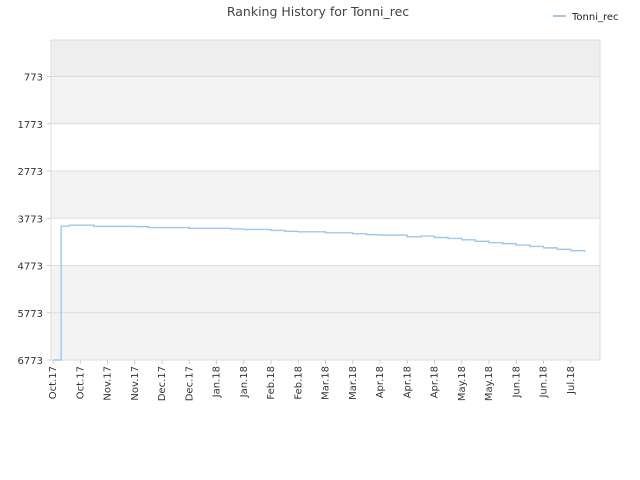 This screenshot has width=640, height=480. What do you see at coordinates (30, 314) in the screenshot?
I see `y-tick-label: 5773` at bounding box center [30, 314].